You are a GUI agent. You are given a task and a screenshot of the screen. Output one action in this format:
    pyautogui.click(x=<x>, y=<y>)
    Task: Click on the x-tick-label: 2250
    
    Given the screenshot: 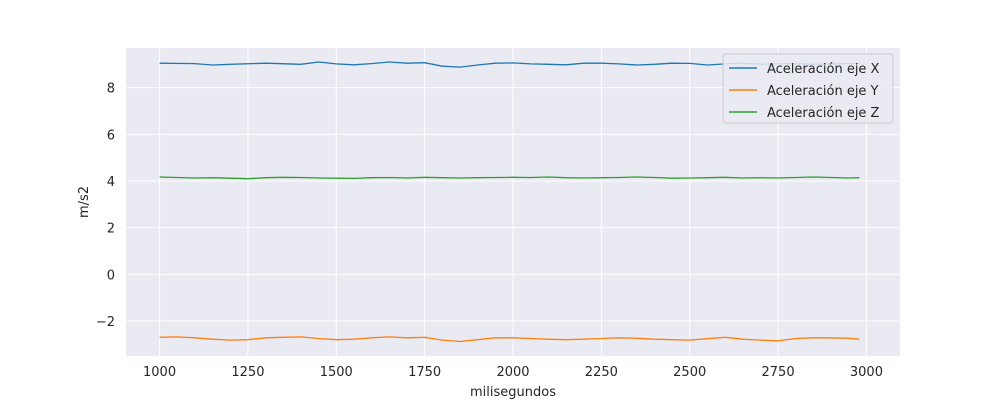 What is the action you would take?
    pyautogui.click(x=601, y=372)
    